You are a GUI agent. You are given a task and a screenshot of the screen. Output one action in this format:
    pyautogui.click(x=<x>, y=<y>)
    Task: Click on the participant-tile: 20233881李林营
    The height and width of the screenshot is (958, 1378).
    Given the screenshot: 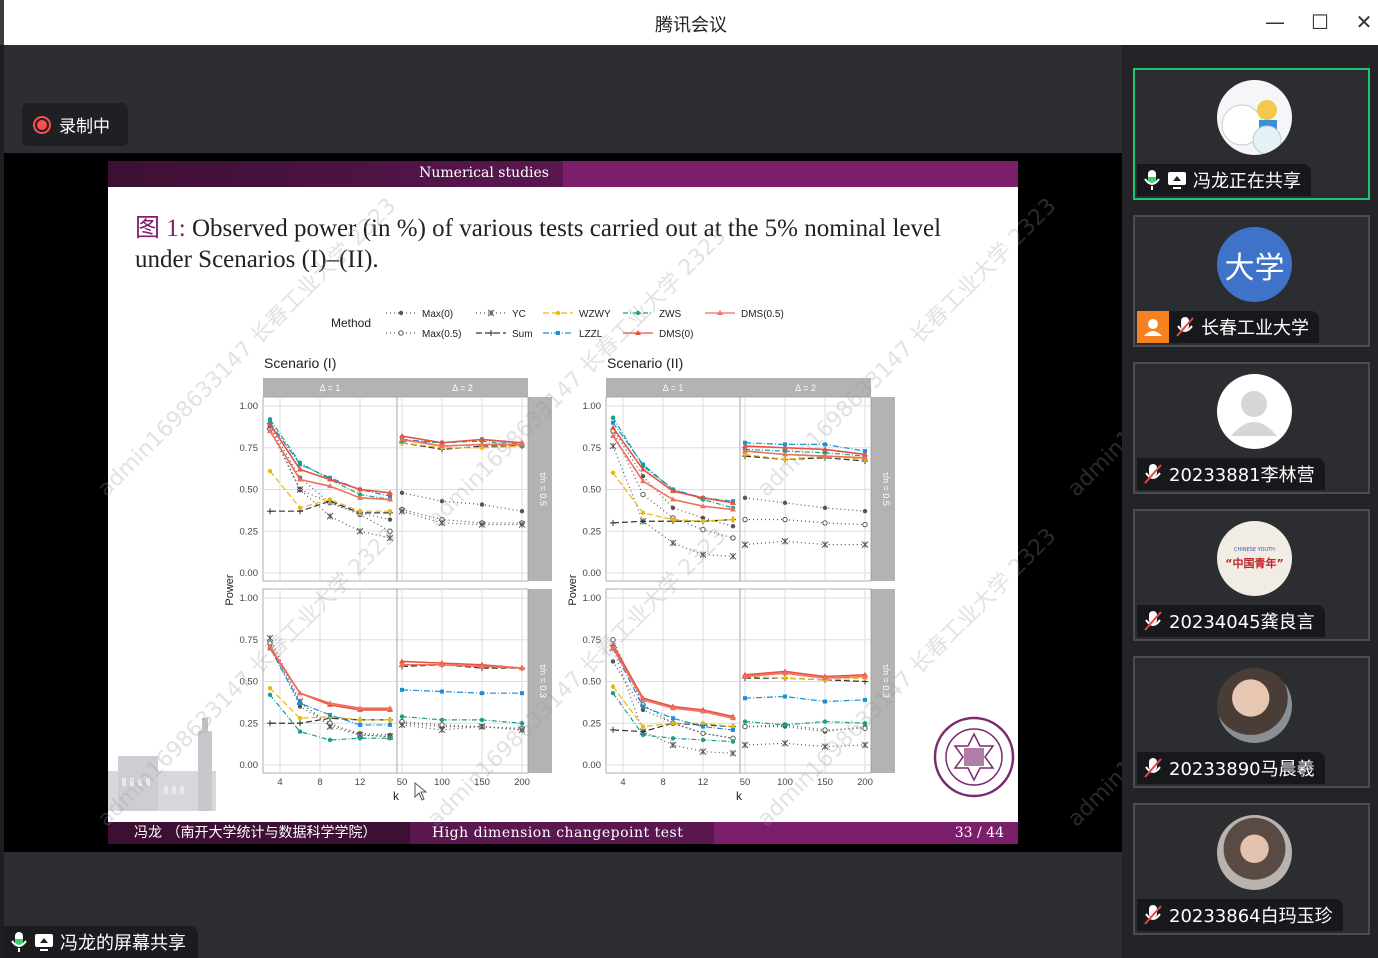 What is the action you would take?
    pyautogui.click(x=1251, y=428)
    